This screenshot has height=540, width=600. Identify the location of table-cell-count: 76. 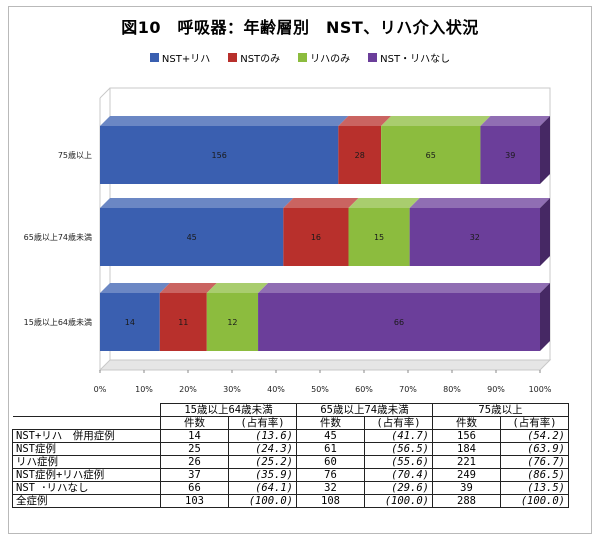
(330, 475).